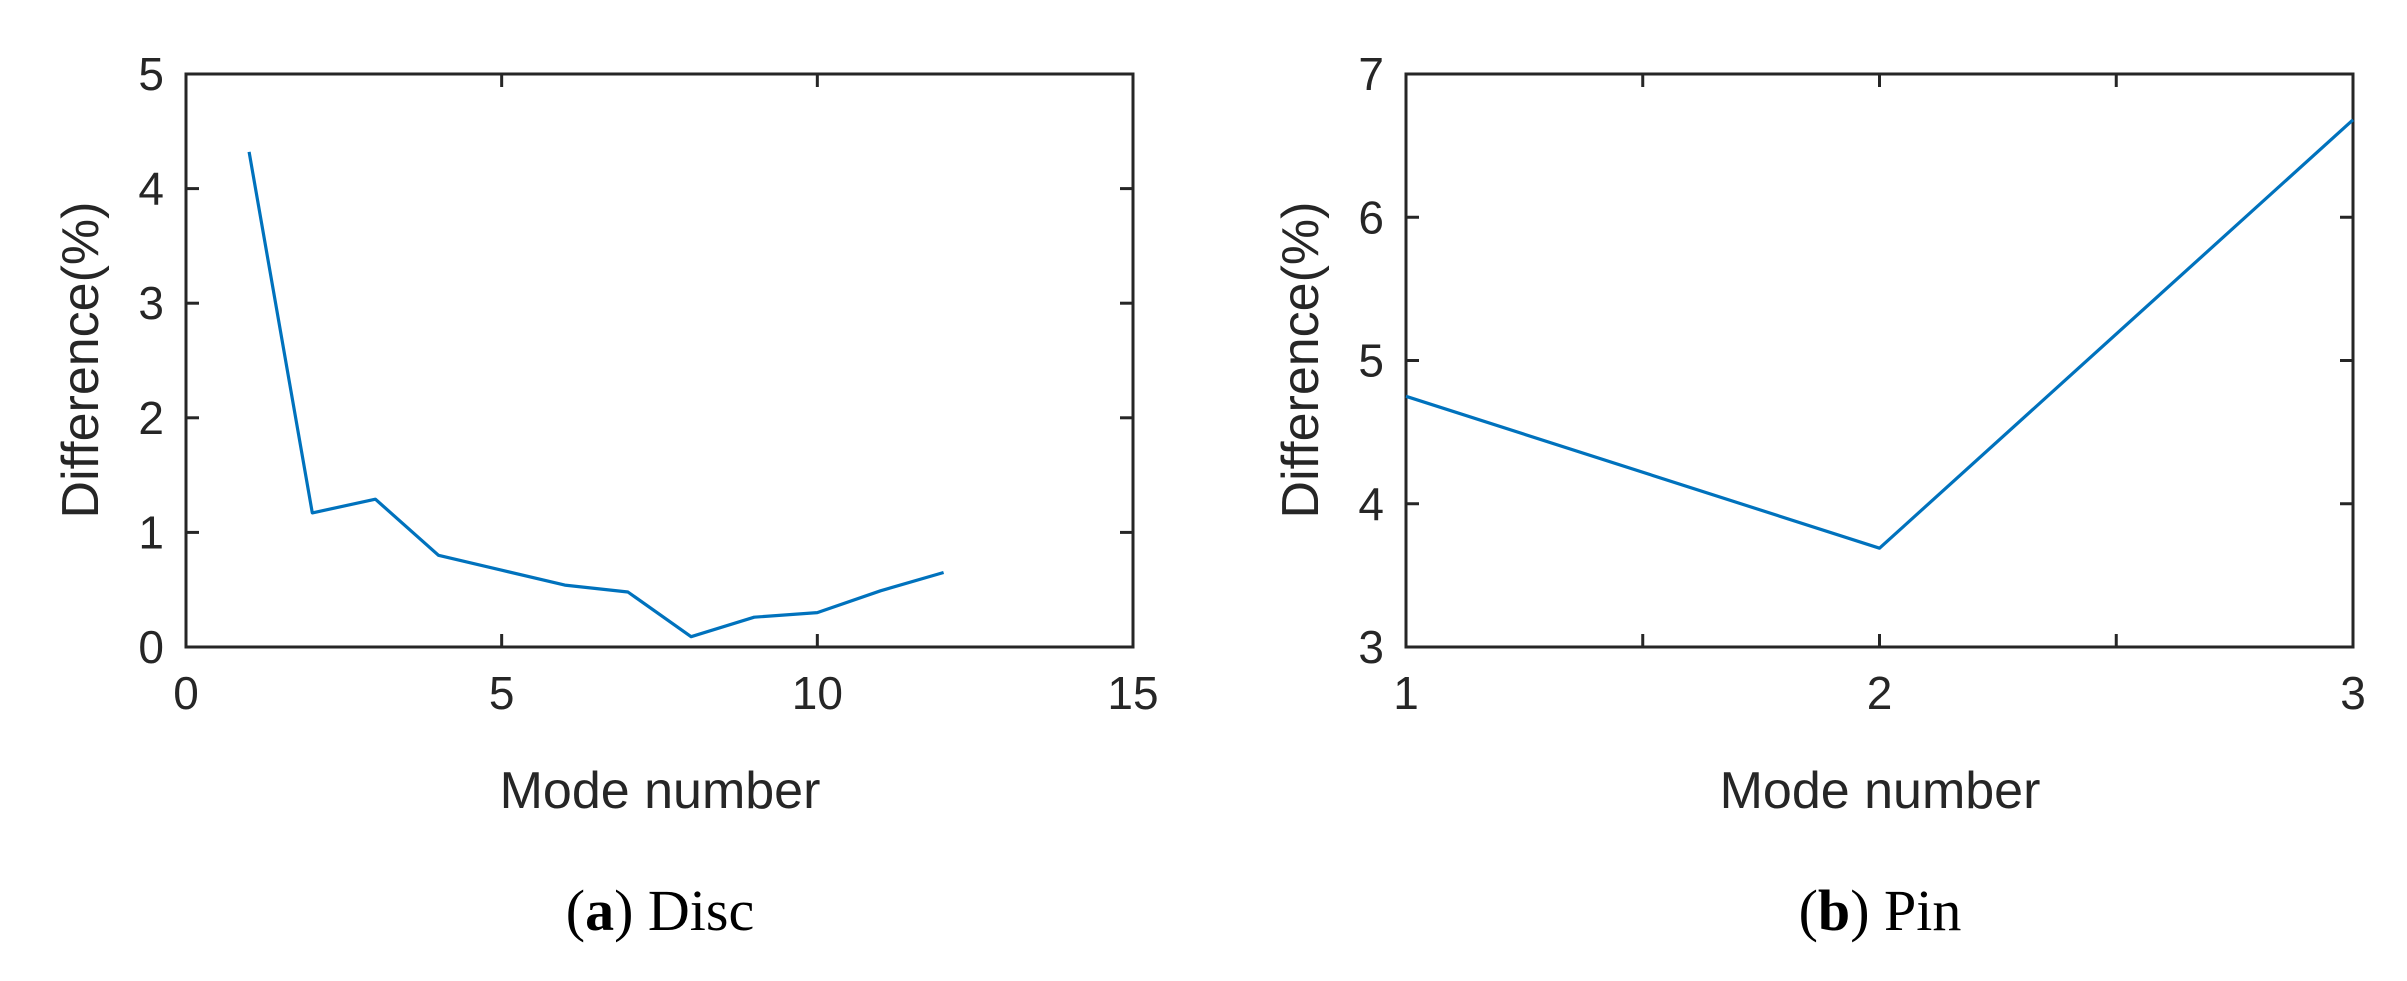 The width and height of the screenshot is (2407, 981). Describe the element at coordinates (1880, 910) in the screenshot. I see `panel-caption: (b) Pin` at that location.